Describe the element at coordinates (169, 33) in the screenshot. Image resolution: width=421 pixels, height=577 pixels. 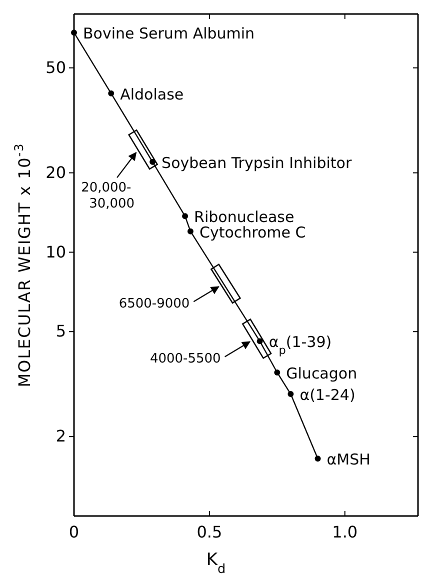
I see `data-label: Bovine Serum Albumin` at that location.